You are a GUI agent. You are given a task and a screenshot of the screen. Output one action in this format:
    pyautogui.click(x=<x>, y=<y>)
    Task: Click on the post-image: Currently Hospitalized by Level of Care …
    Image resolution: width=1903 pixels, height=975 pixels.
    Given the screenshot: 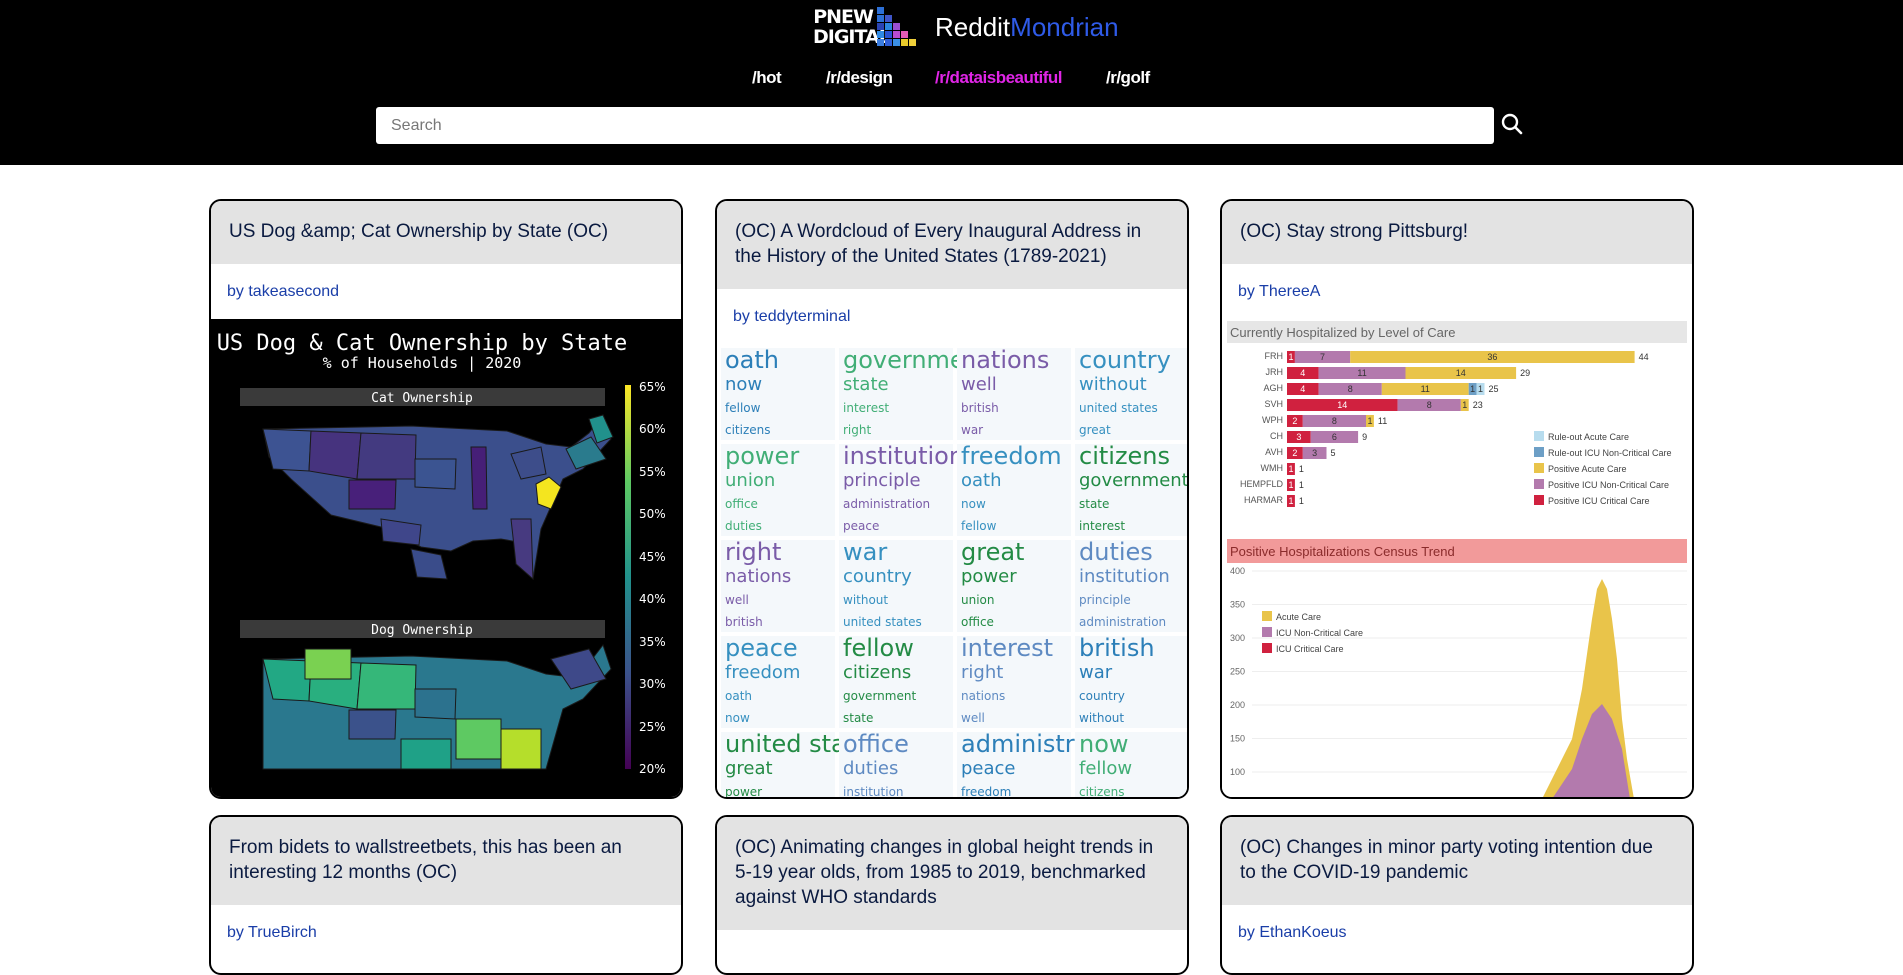 What is the action you would take?
    pyautogui.click(x=1457, y=558)
    